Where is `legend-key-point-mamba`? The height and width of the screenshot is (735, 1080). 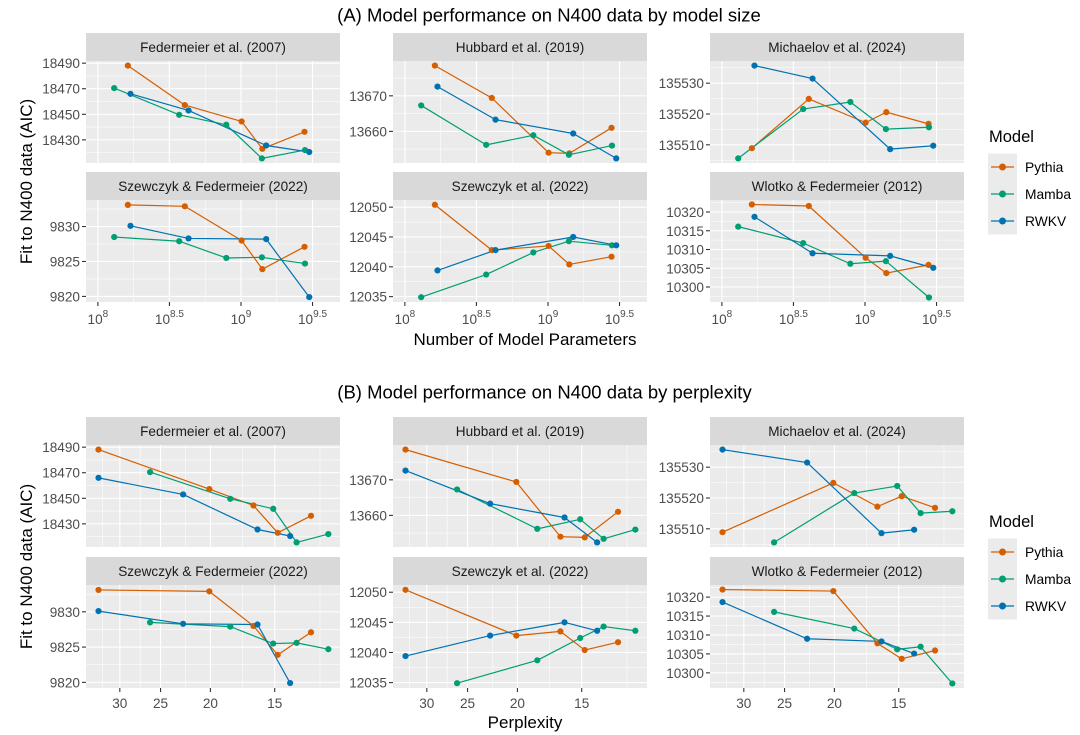
legend-key-point-mamba is located at coordinates (1002, 579).